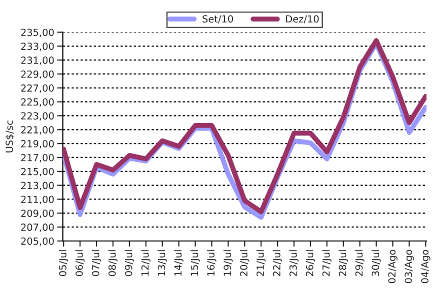  Describe the element at coordinates (37, 241) in the screenshot. I see `y-tick-label: 205,00` at that location.